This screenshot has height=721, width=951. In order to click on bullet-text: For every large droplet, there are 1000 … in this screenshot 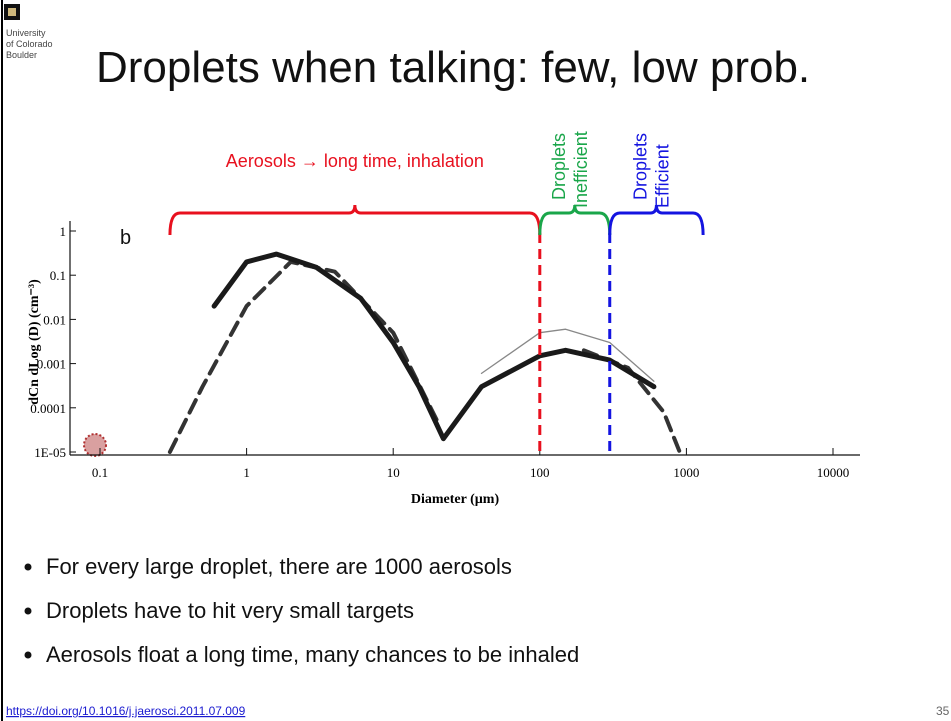, I will do `click(279, 566)`.